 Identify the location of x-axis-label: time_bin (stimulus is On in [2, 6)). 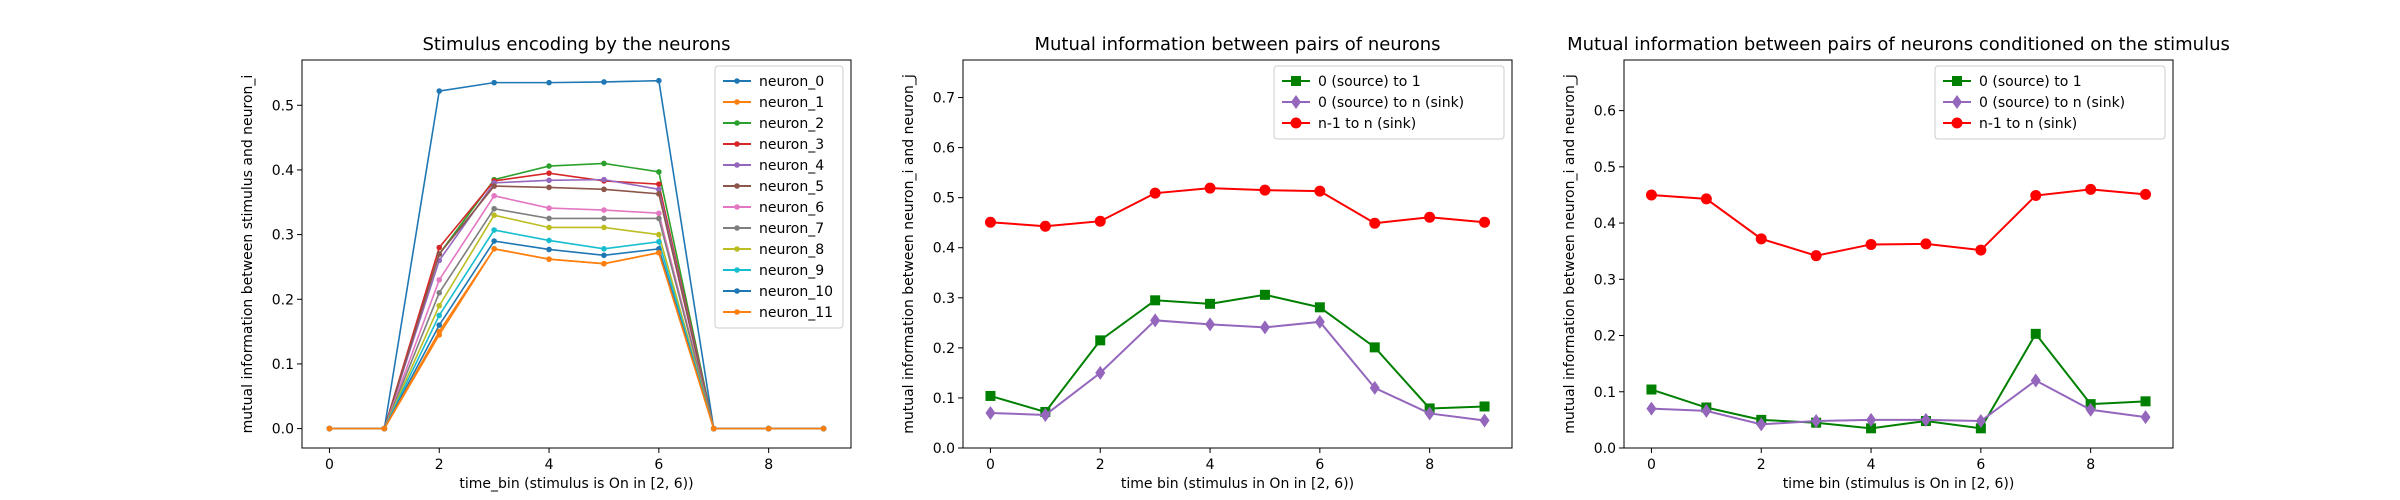
(576, 484).